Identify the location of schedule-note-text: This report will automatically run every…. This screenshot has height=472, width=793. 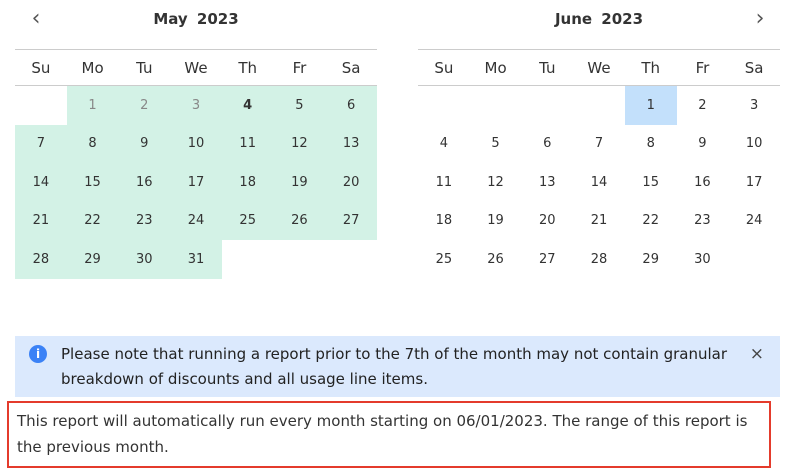
(382, 434).